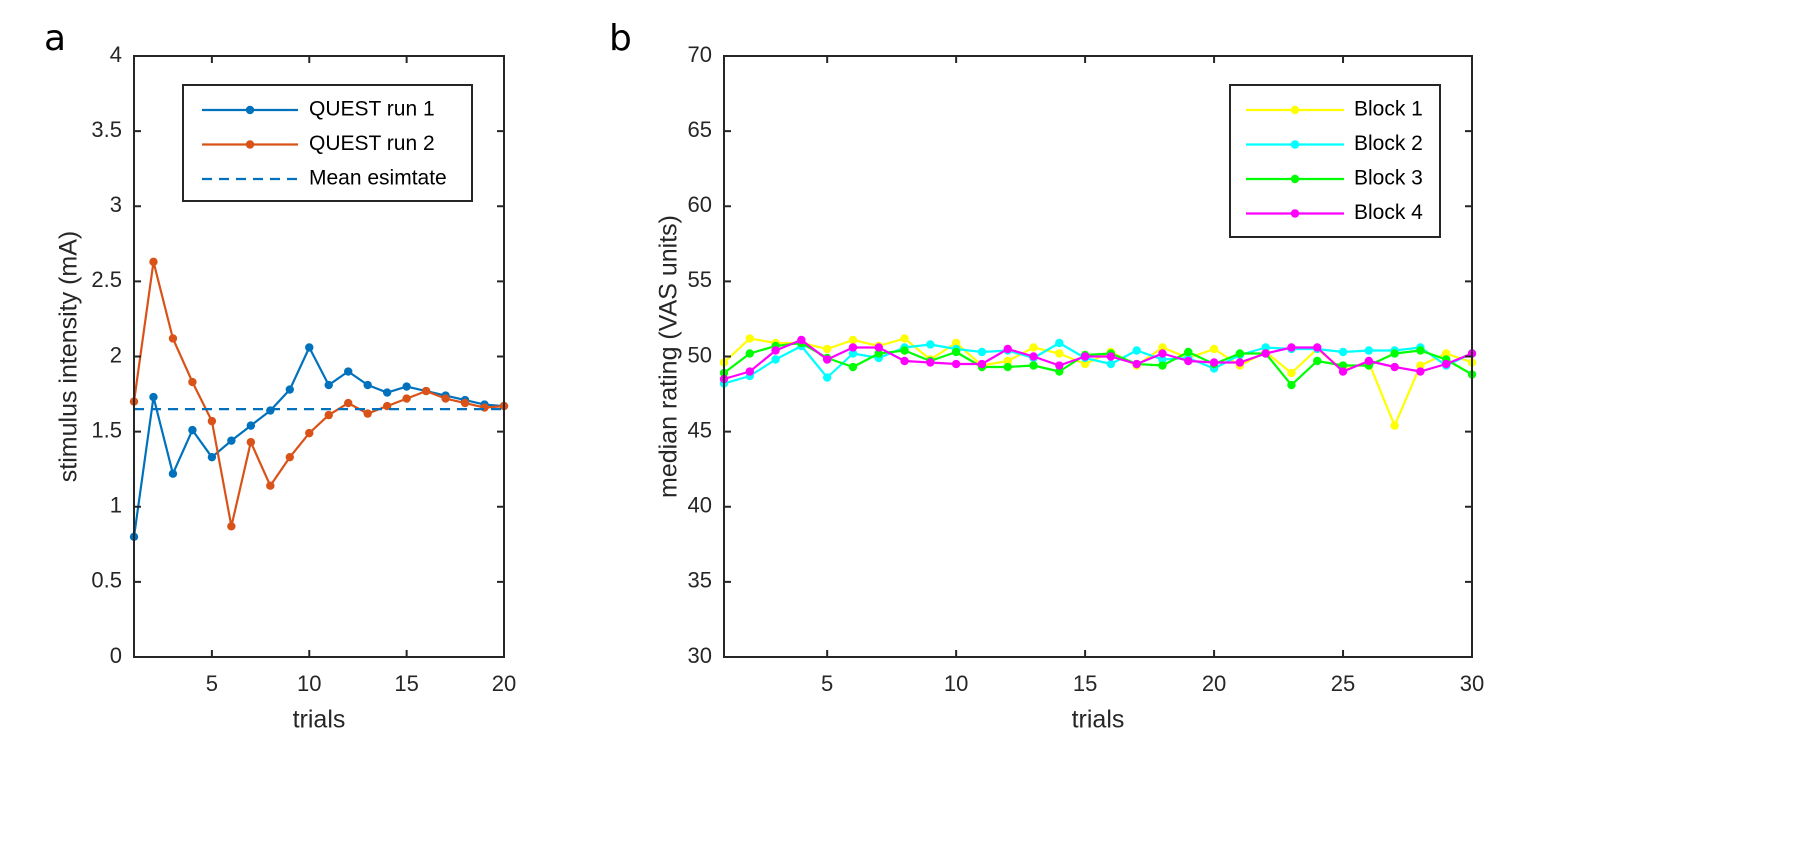  I want to click on panel-a-legend-label-1: QUEST run 1, so click(372, 109).